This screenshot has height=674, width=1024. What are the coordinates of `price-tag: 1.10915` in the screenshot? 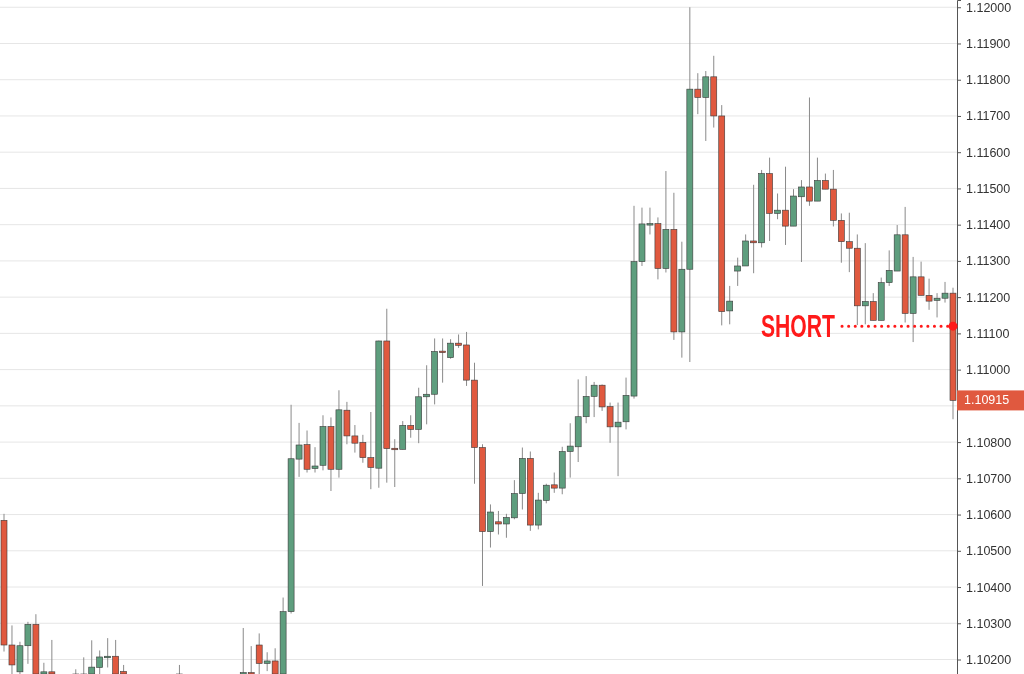 It's located at (990, 400).